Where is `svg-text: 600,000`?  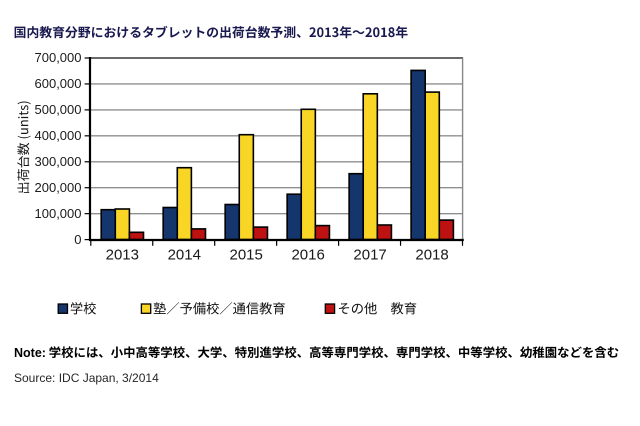 svg-text: 600,000 is located at coordinates (58, 83).